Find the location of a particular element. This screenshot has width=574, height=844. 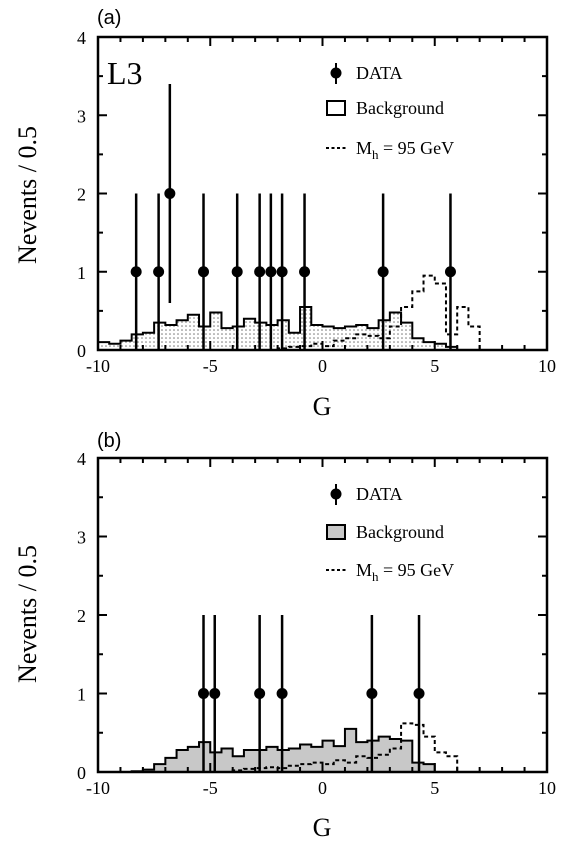

y-axis-label-a: Nevents / 0.5 is located at coordinates (27, 195).